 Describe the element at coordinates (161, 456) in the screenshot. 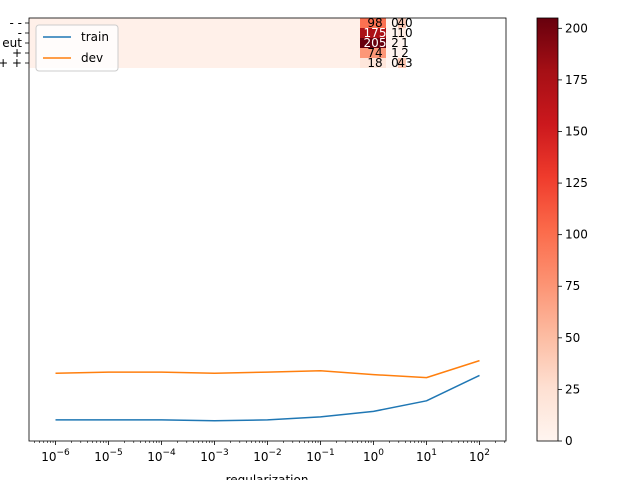

I see `x-tick-label: 10⁻⁴` at that location.